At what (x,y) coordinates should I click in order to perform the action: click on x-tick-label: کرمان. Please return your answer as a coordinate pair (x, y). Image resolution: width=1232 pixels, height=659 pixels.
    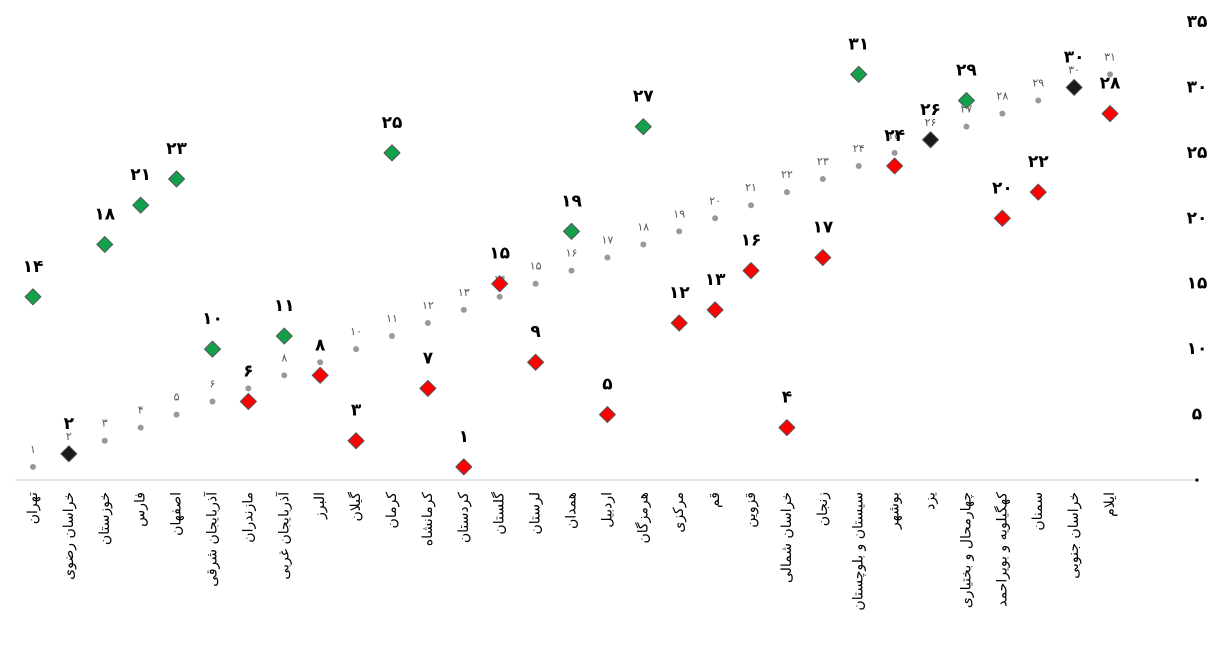
    Looking at the image, I should click on (392, 510).